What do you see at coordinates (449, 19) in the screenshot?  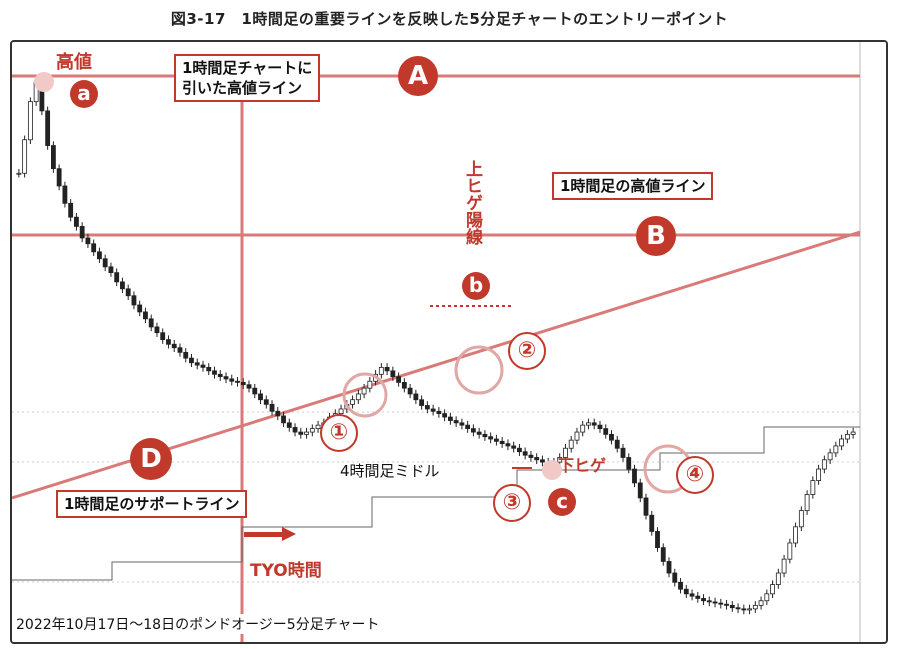 I see `figure-title: 図3-17 1時間足の重要ラインを反映した5分足チャートのエントリーポイント` at bounding box center [449, 19].